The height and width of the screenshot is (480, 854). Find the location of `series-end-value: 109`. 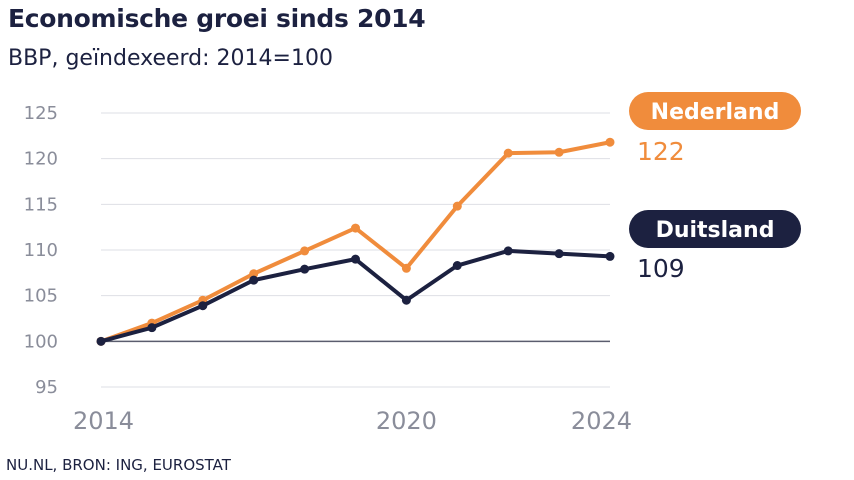

series-end-value: 109 is located at coordinates (661, 268).